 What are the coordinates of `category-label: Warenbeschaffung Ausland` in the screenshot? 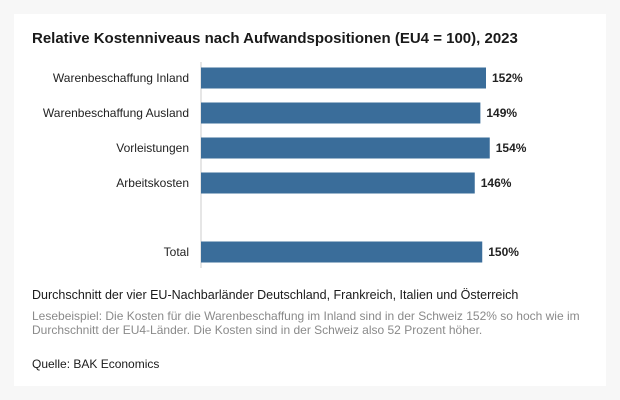 It's located at (116, 113).